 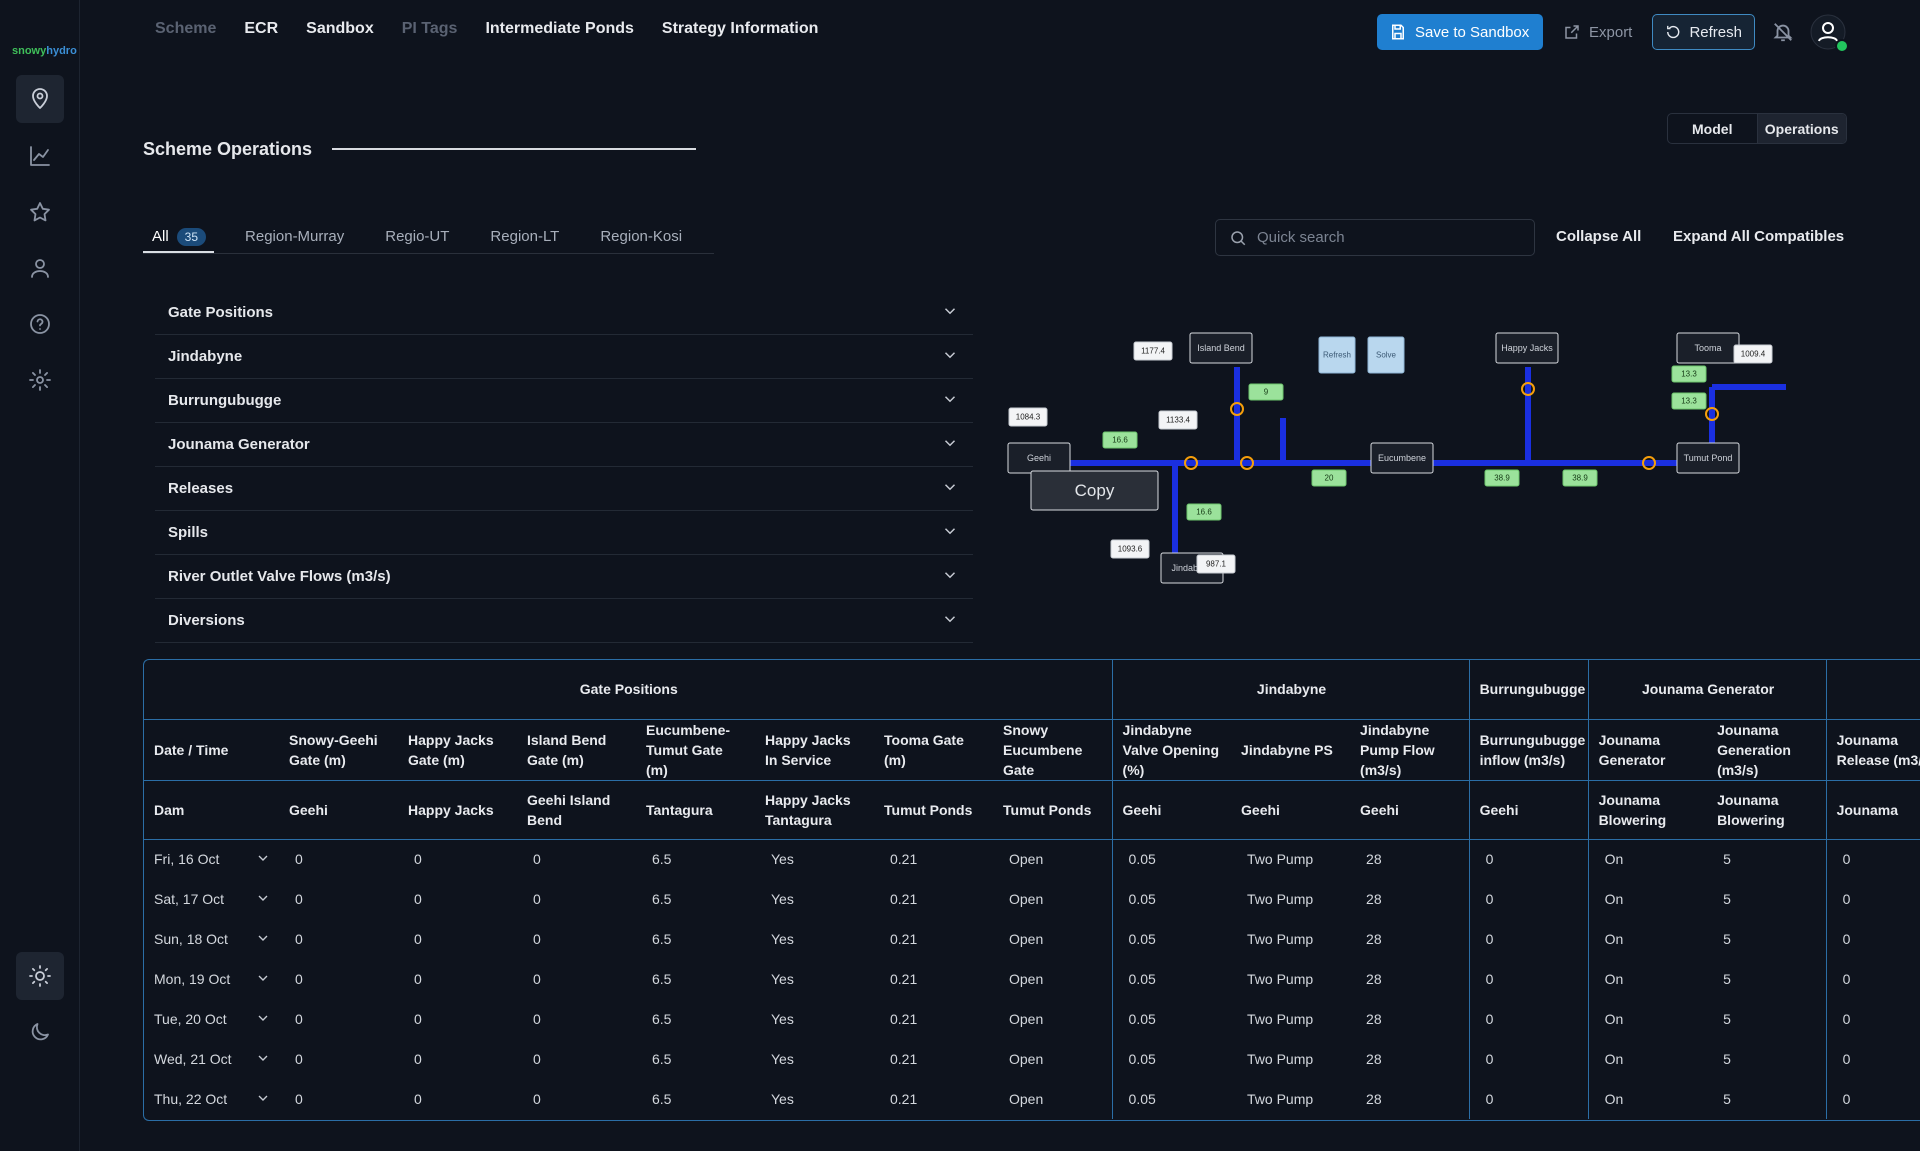 What do you see at coordinates (40, 324) in the screenshot?
I see `help-icon` at bounding box center [40, 324].